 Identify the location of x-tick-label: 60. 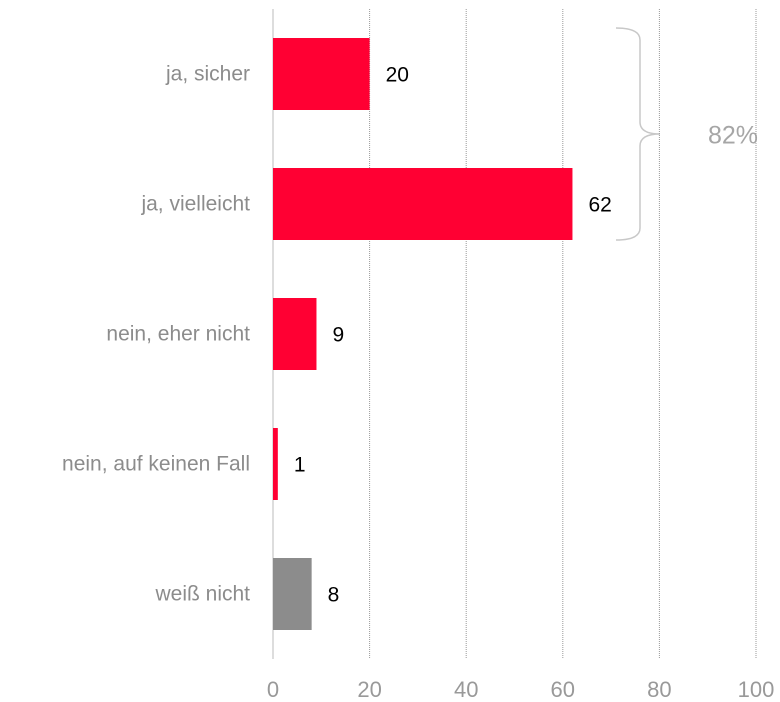
(563, 689).